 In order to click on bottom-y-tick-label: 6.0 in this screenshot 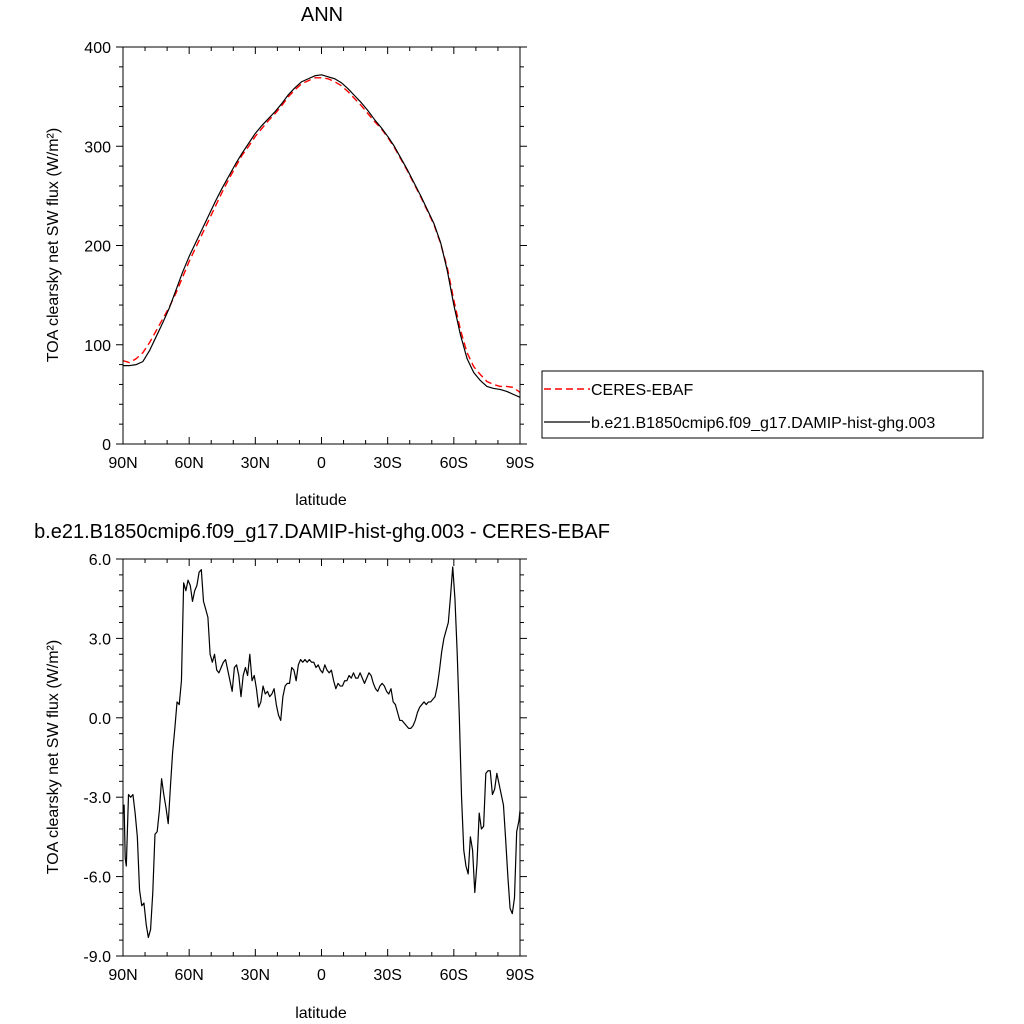, I will do `click(100, 560)`.